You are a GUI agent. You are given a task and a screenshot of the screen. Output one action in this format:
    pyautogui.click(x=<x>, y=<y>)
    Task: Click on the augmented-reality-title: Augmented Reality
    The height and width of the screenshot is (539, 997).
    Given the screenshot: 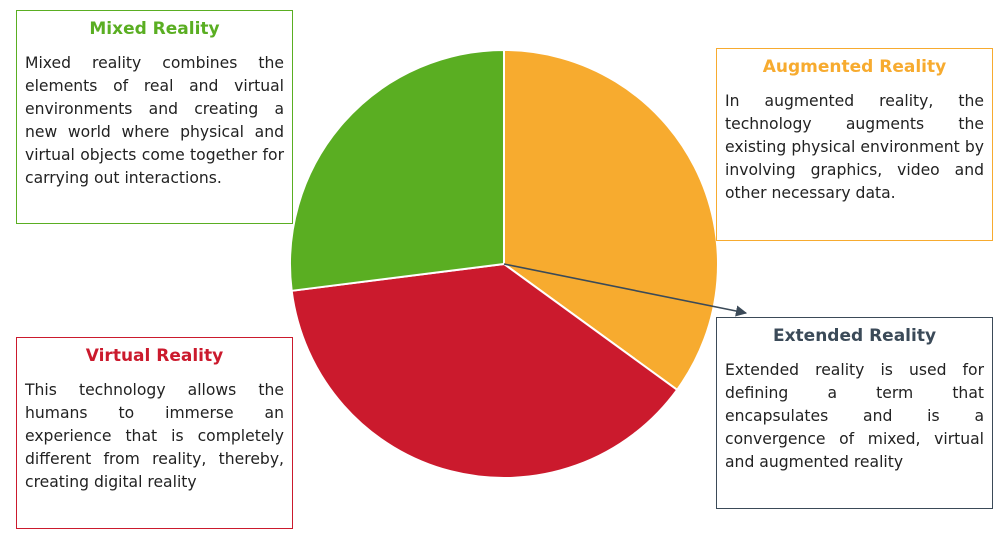 What is the action you would take?
    pyautogui.click(x=854, y=67)
    